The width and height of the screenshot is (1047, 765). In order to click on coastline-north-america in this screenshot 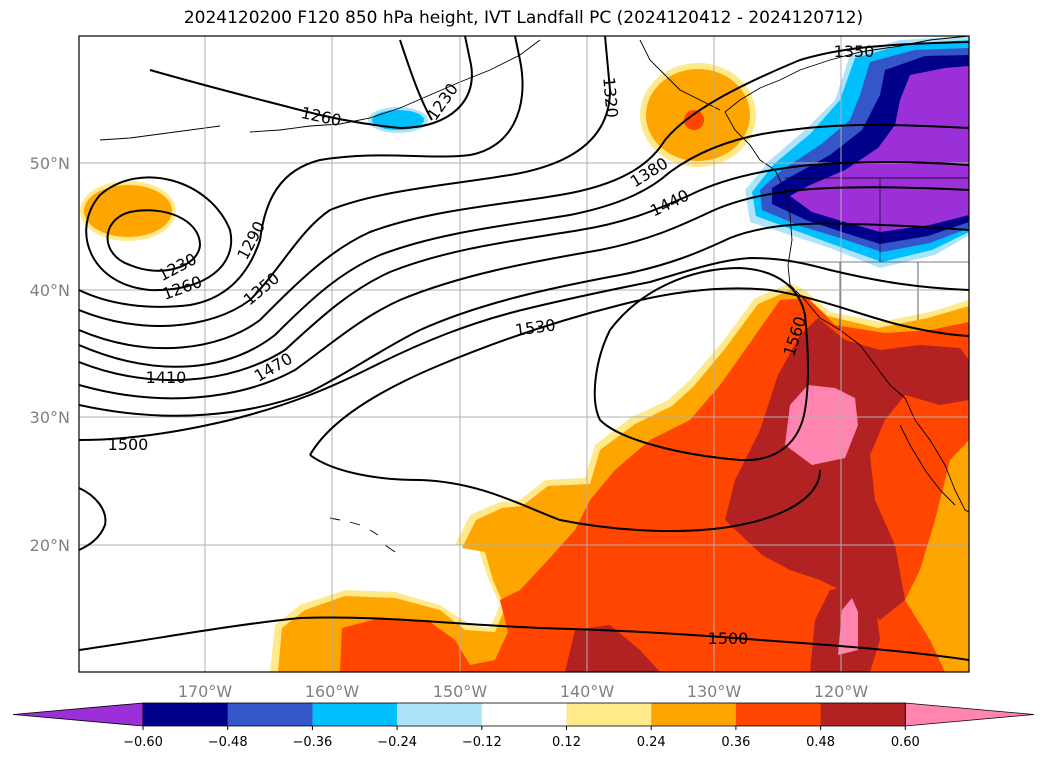, I will do `click(846, 274)`.